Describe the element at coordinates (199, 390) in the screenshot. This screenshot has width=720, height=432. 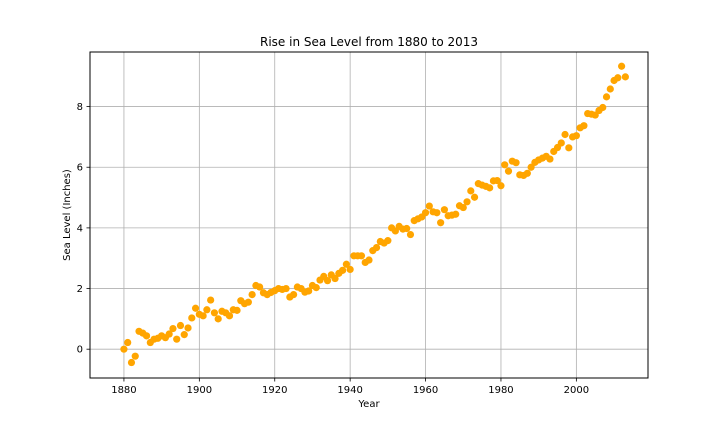
I see `x-tick-label: 1900` at that location.